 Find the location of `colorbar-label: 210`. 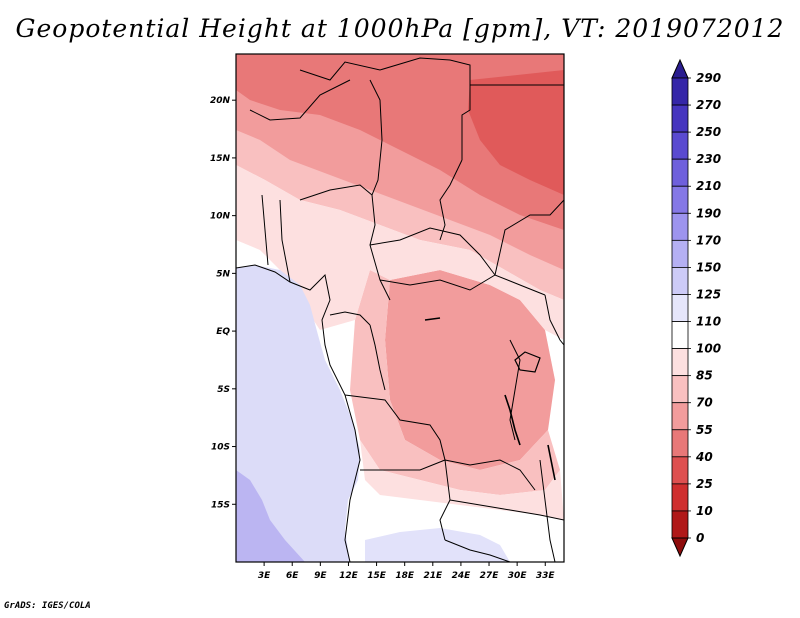

colorbar-label: 210 is located at coordinates (708, 186).